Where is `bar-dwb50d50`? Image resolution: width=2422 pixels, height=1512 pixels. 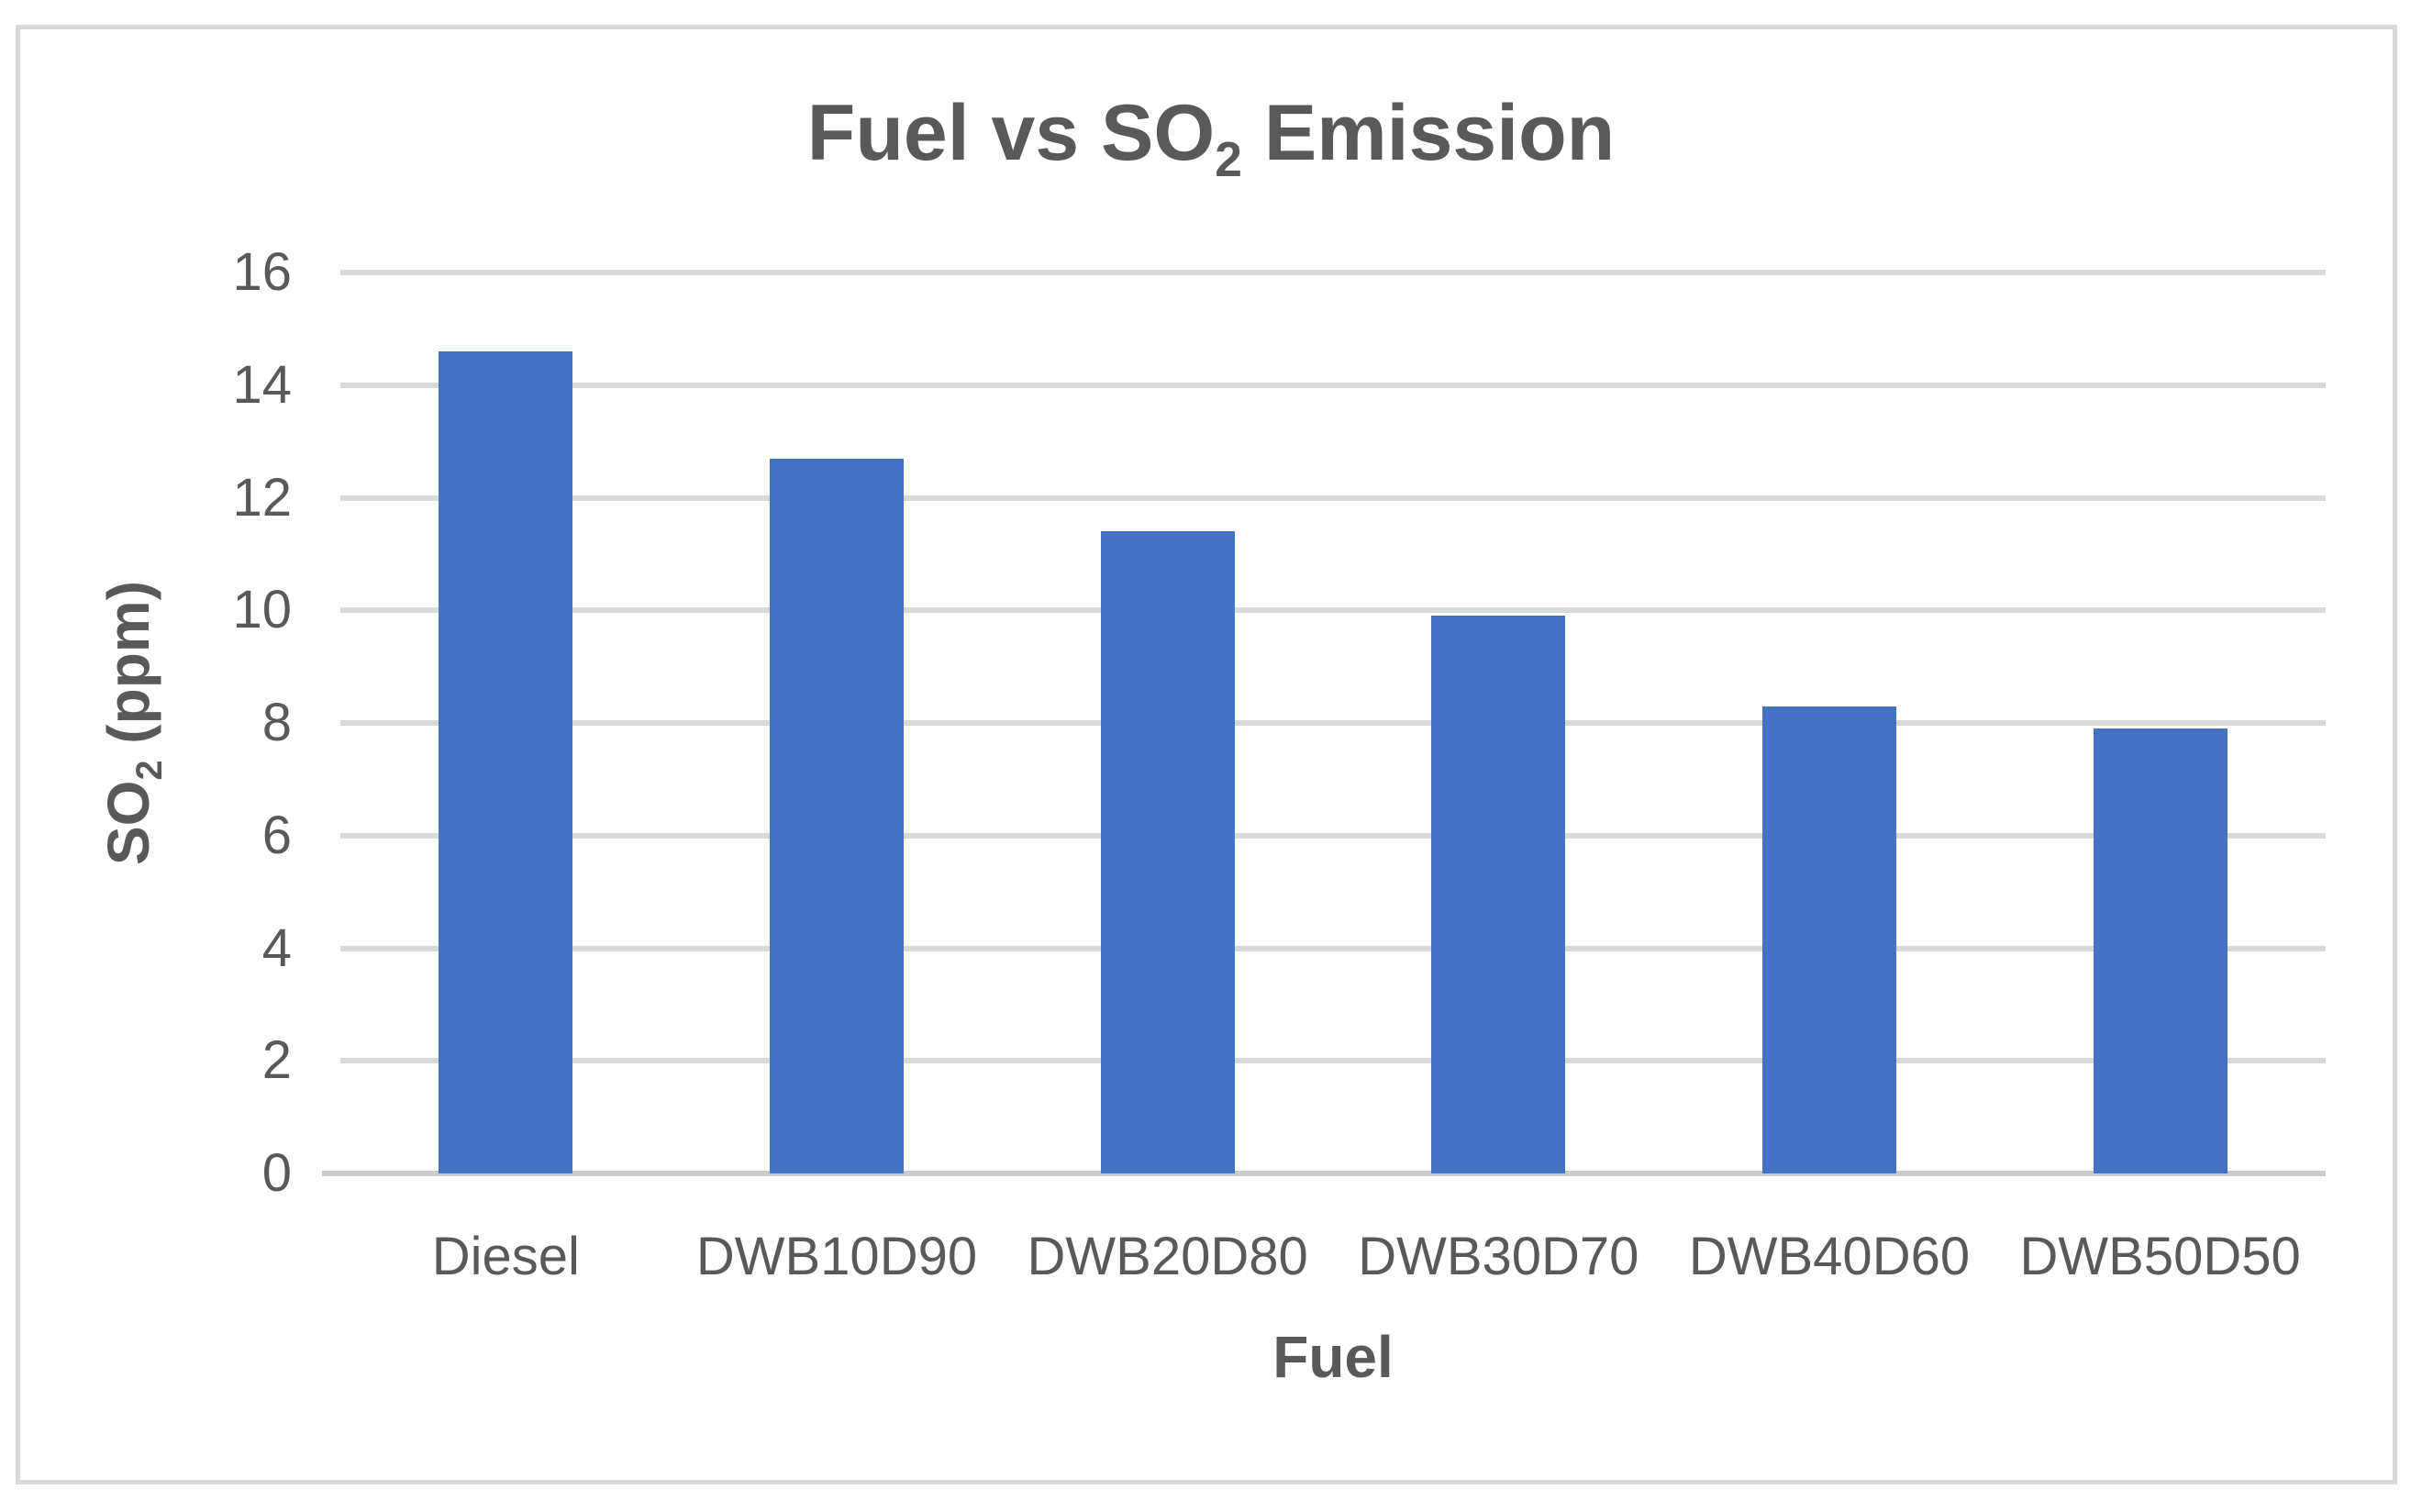
bar-dwb50d50 is located at coordinates (2160, 951).